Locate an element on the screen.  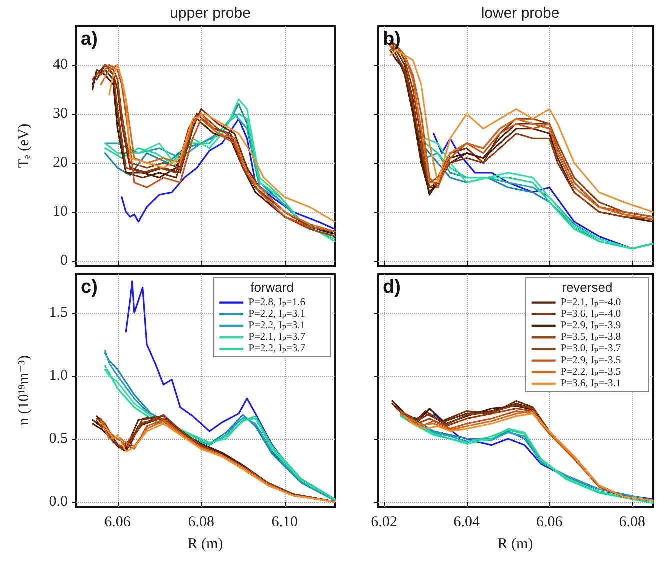
annotation: b) is located at coordinates (392, 39).